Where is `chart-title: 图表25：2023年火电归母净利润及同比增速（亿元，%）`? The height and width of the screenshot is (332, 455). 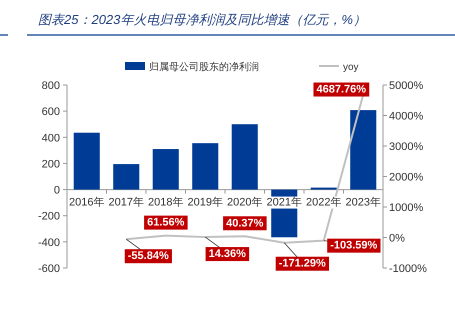
chart-title: 图表25：2023年火电归母净利润及同比增速（亿元，%） is located at coordinates (202, 19).